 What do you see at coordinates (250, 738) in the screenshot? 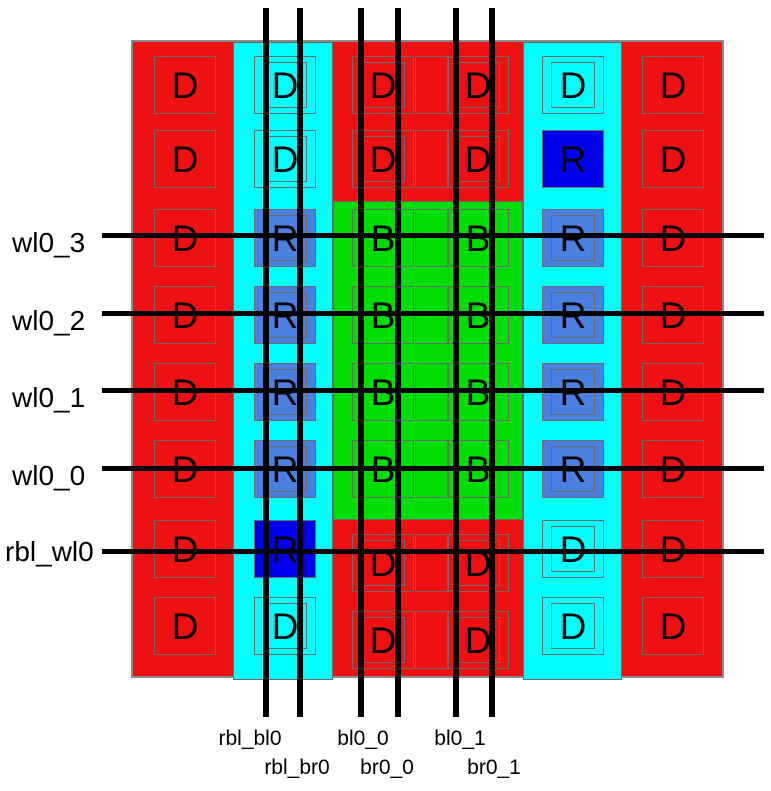
I see `bitline-label-rbl_bl0: rbl_bl0` at bounding box center [250, 738].